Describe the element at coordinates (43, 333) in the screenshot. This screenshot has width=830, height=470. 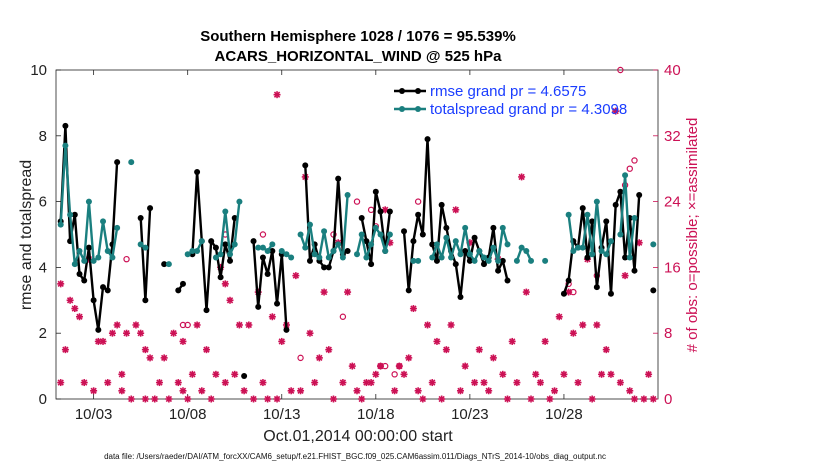
I see `y-tick-label: 2` at that location.